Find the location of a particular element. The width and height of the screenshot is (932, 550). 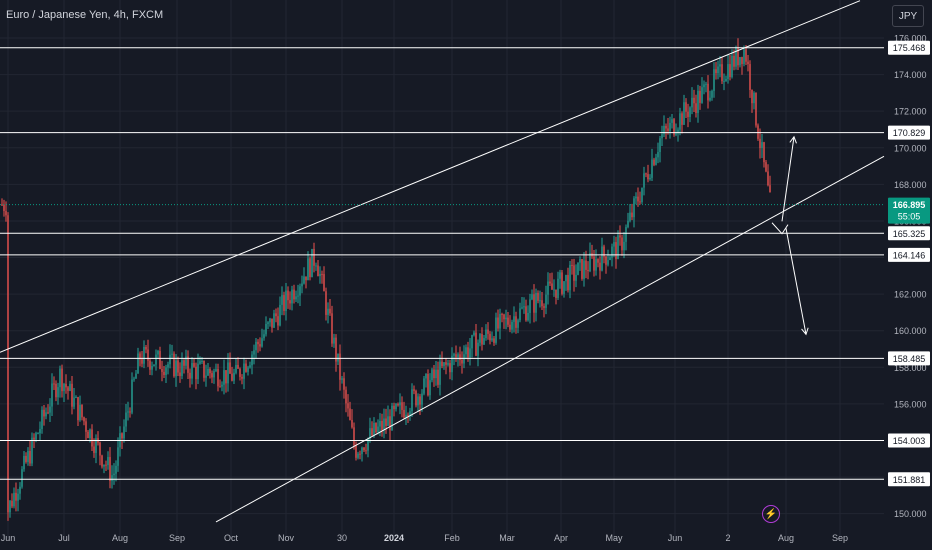

x-tick-label: Mar is located at coordinates (507, 538).